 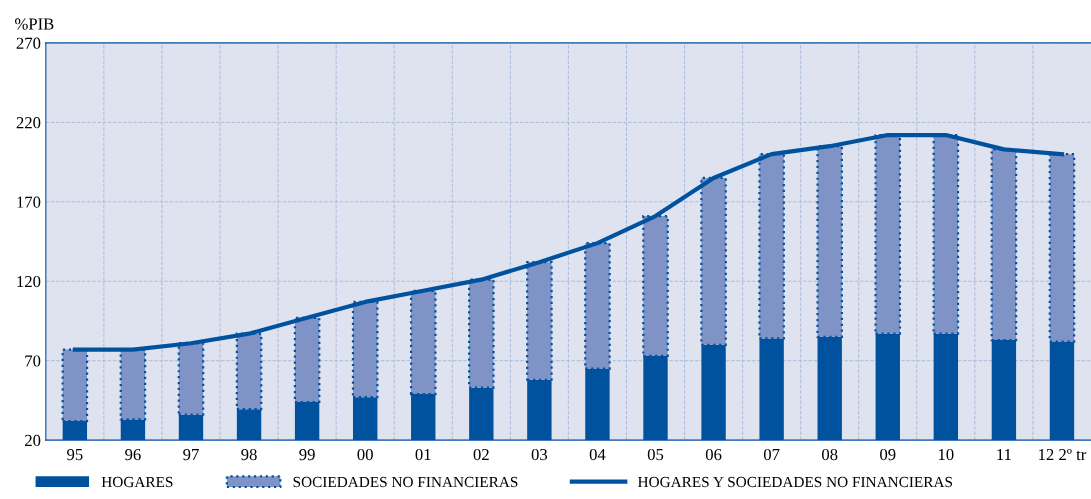 I want to click on x-tick-label: 11, so click(x=1004, y=455).